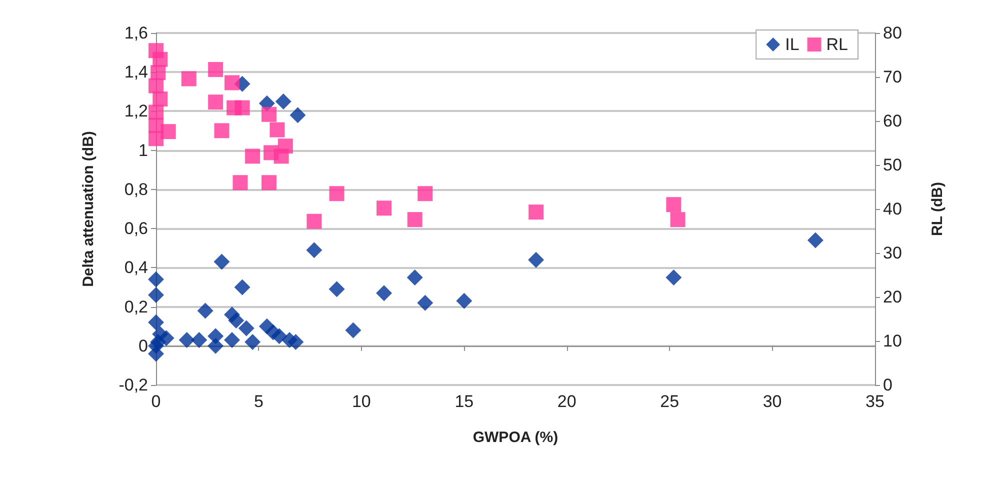 This screenshot has height=477, width=986. I want to click on x-axis-title: GWPOA (%), so click(515, 437).